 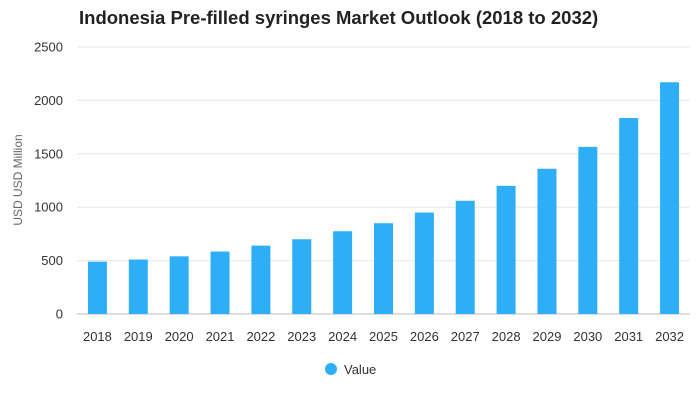 What do you see at coordinates (179, 285) in the screenshot?
I see `bar-2020` at bounding box center [179, 285].